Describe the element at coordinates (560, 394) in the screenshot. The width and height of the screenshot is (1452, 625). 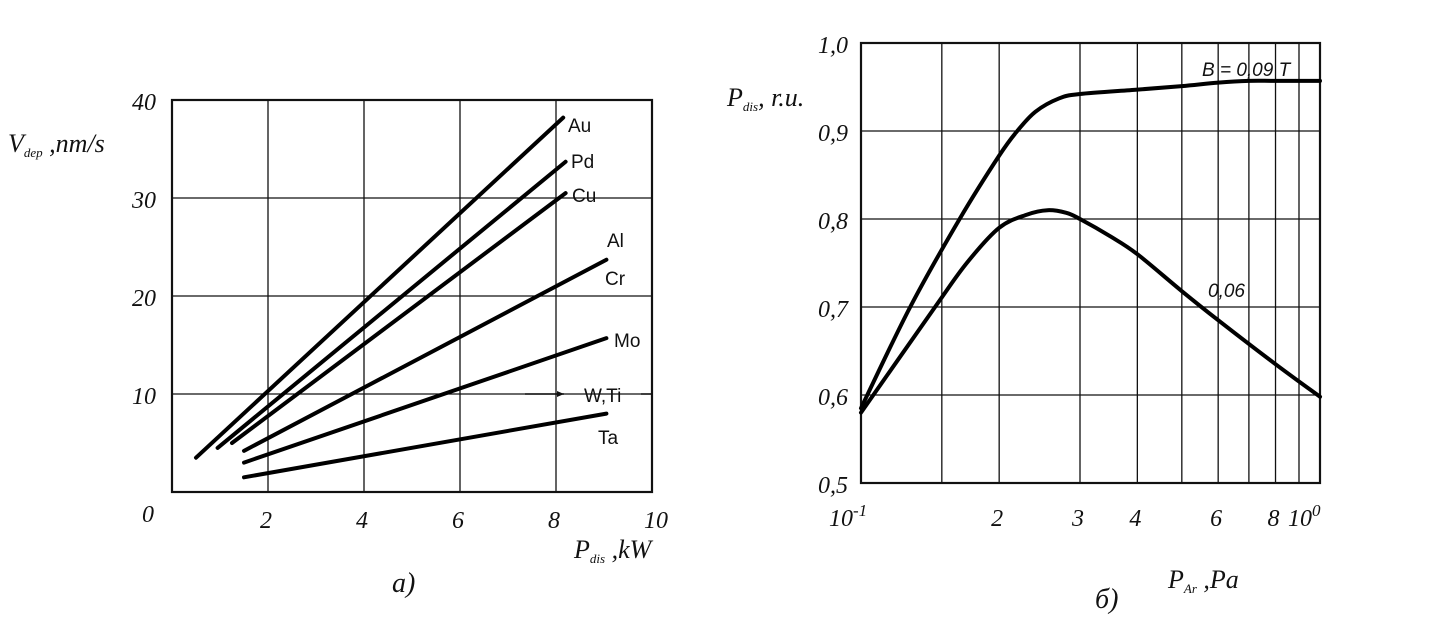
I see `w-ti-arrow-head` at that location.